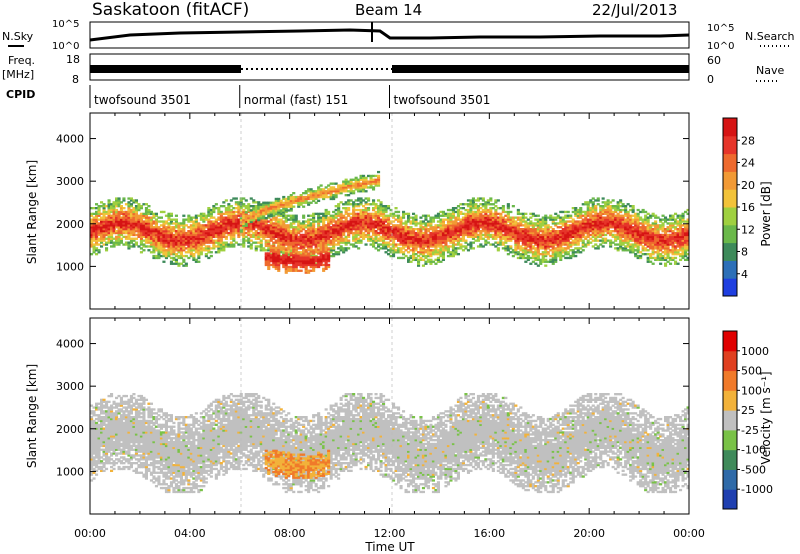 This screenshot has height=554, width=800. Describe the element at coordinates (296, 100) in the screenshot. I see `cpid-segment-label: normal (fast) 151` at that location.